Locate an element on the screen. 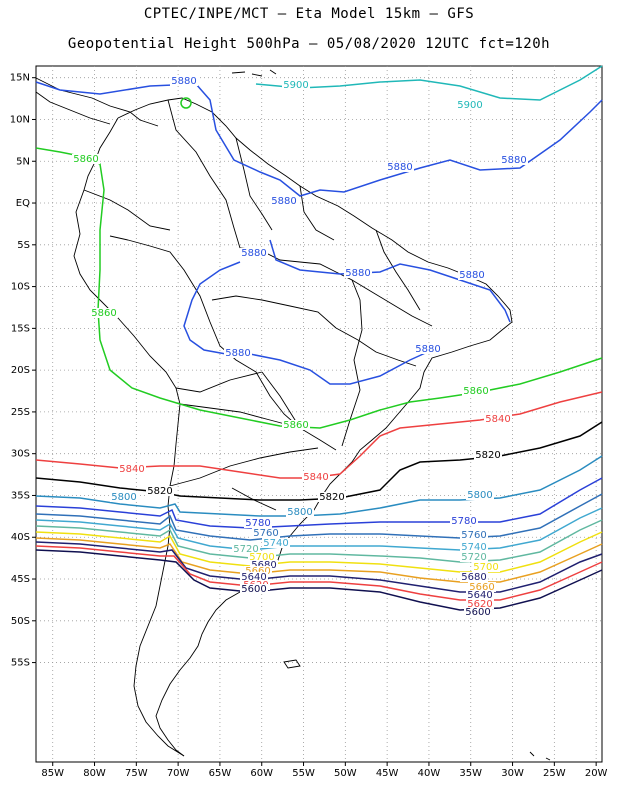 Image resolution: width=618 pixels, height=800 pixels. lon-tick-label: 30W is located at coordinates (512, 773).